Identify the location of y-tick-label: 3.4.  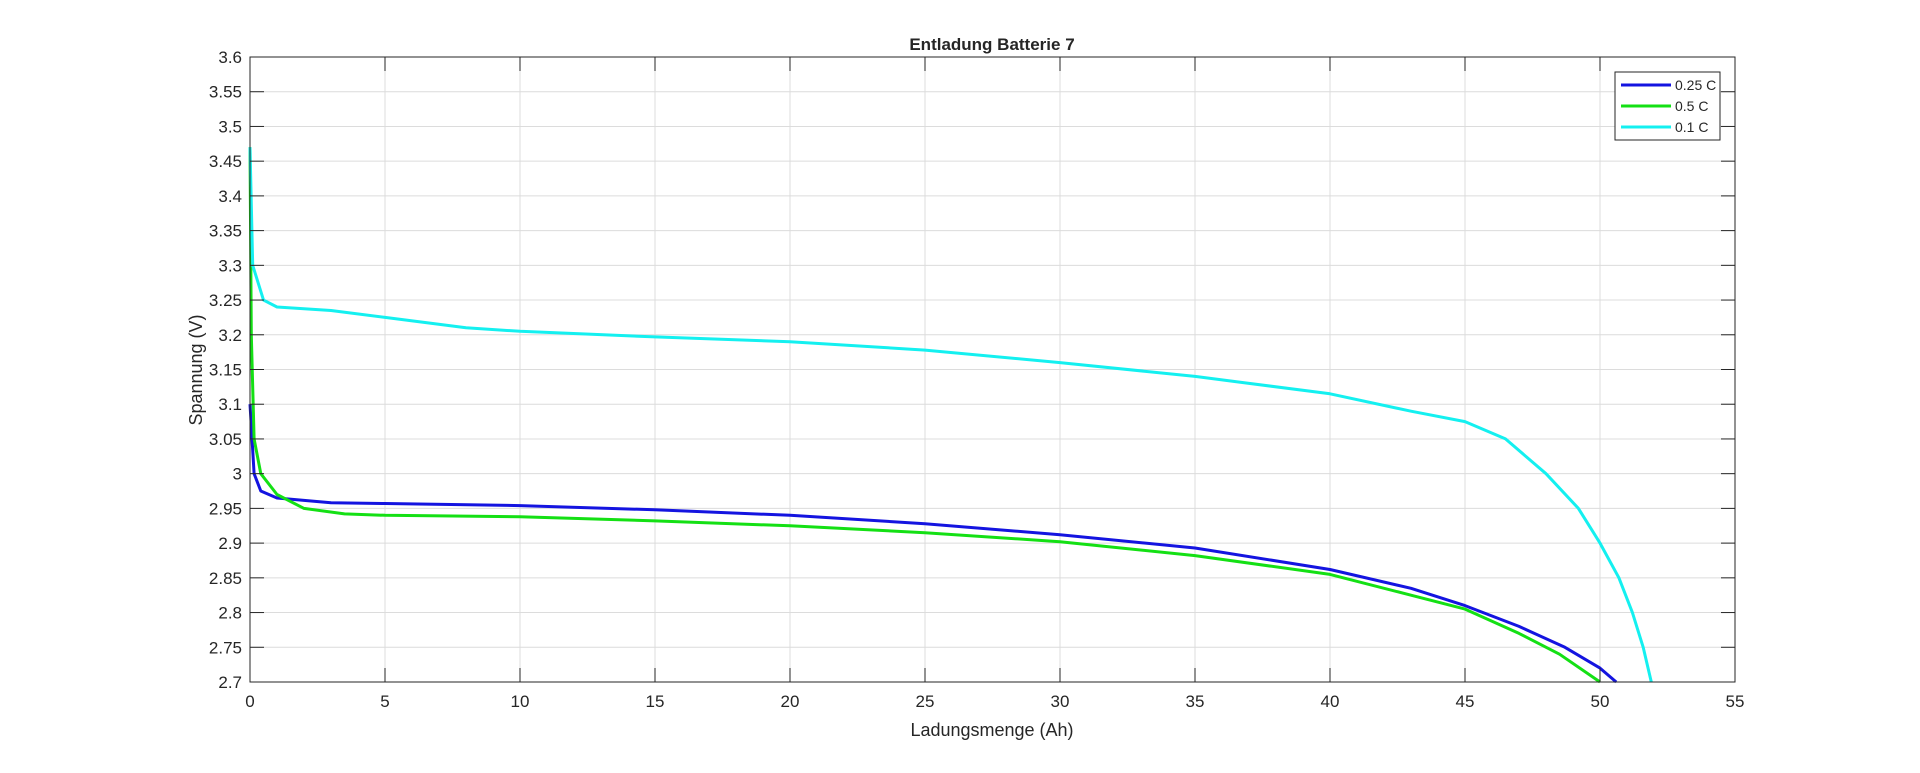
(230, 196).